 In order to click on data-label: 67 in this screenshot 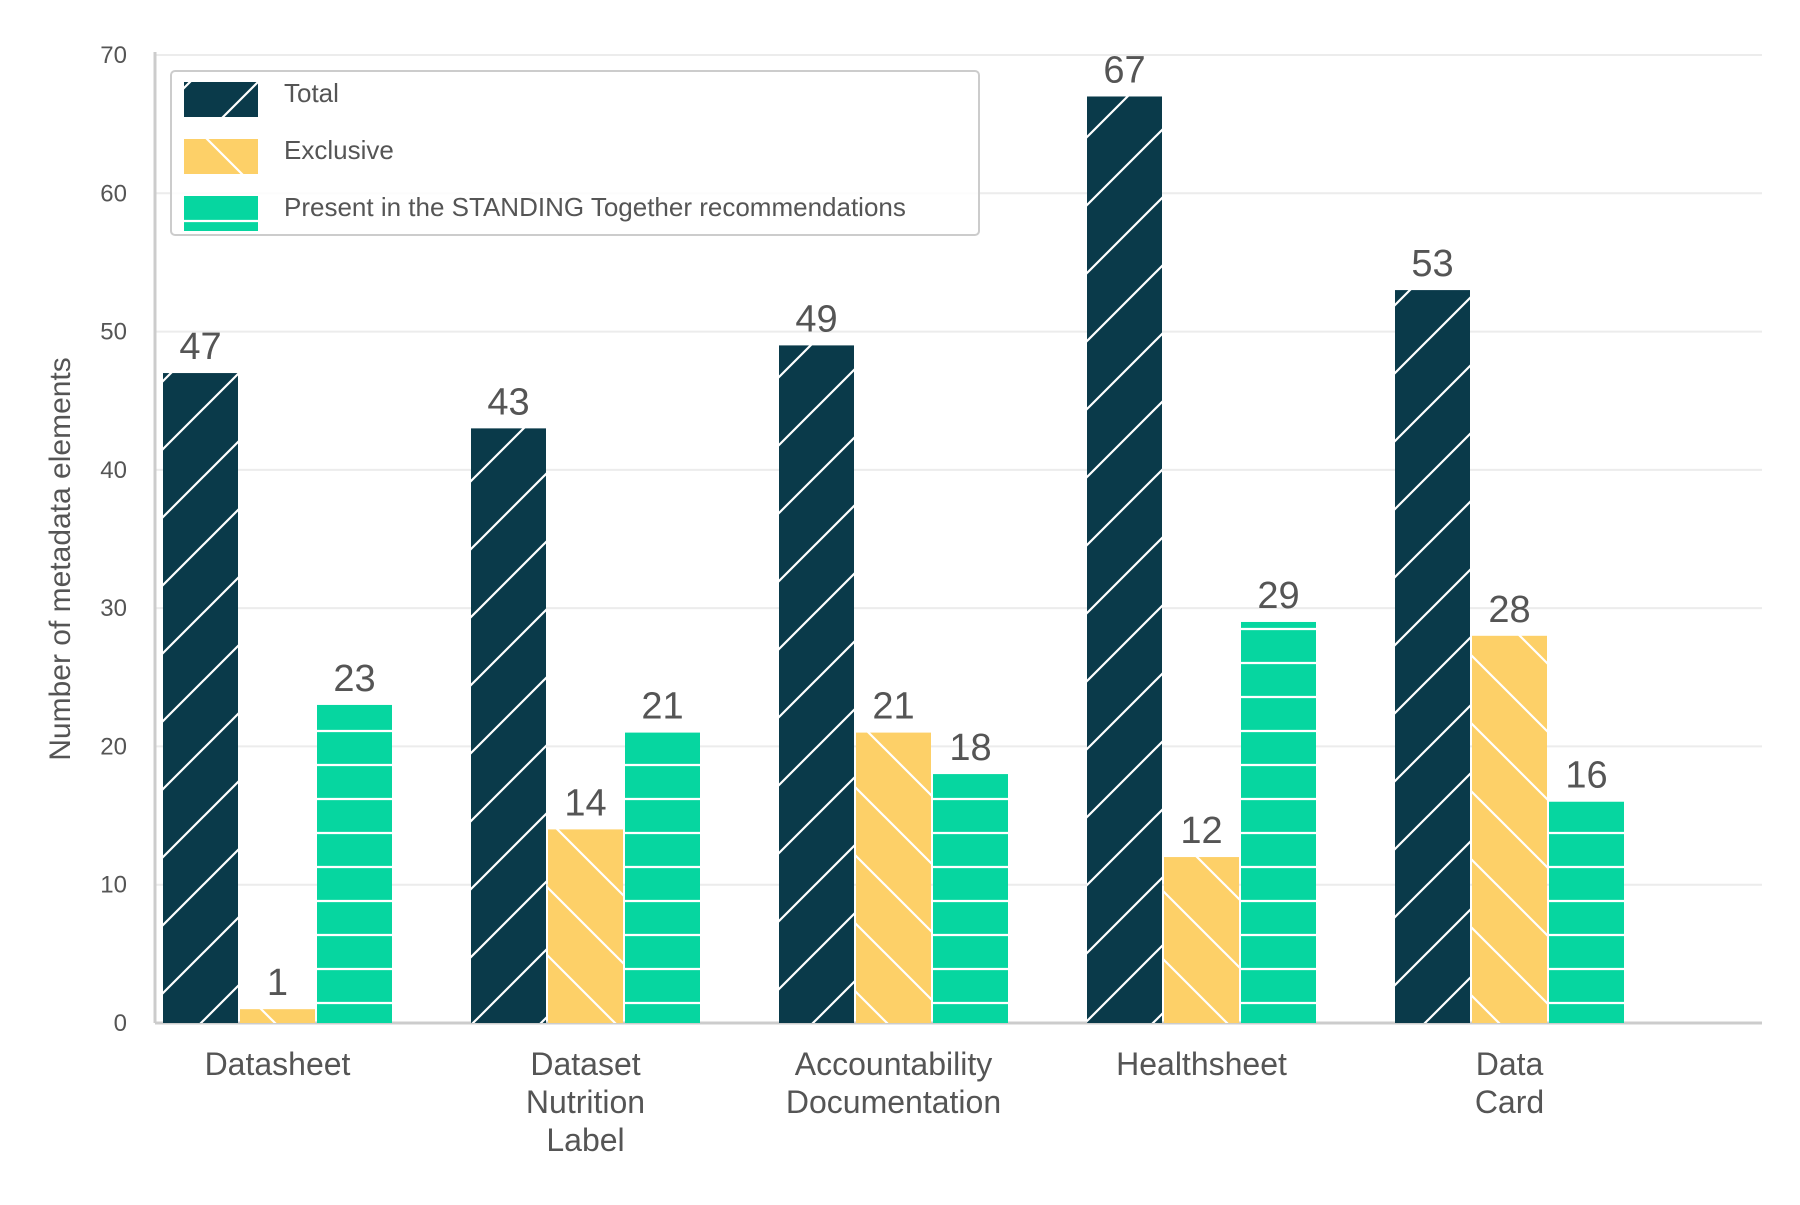, I will do `click(1124, 70)`.